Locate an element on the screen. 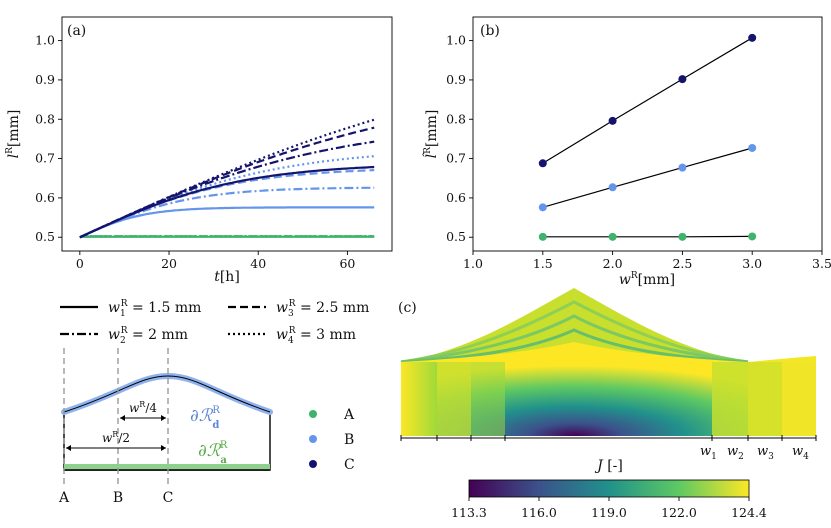 The image size is (831, 528). rib-top-edge is located at coordinates (167, 394).